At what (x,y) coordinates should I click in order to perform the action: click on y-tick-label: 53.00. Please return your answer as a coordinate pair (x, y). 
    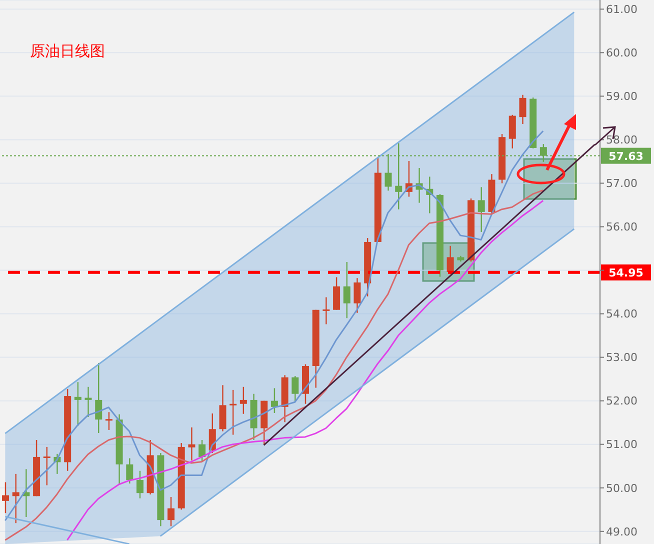
    Looking at the image, I should click on (622, 357).